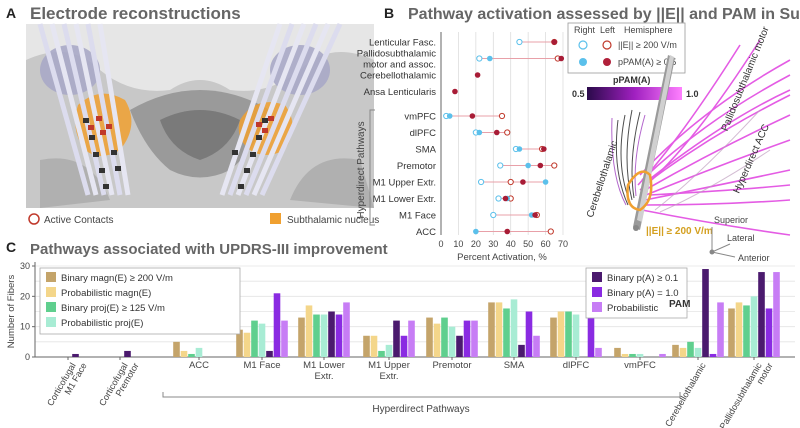 Image resolution: width=800 pixels, height=428 pixels. I want to click on x-axis-label: Percent Activation, %, so click(502, 257).